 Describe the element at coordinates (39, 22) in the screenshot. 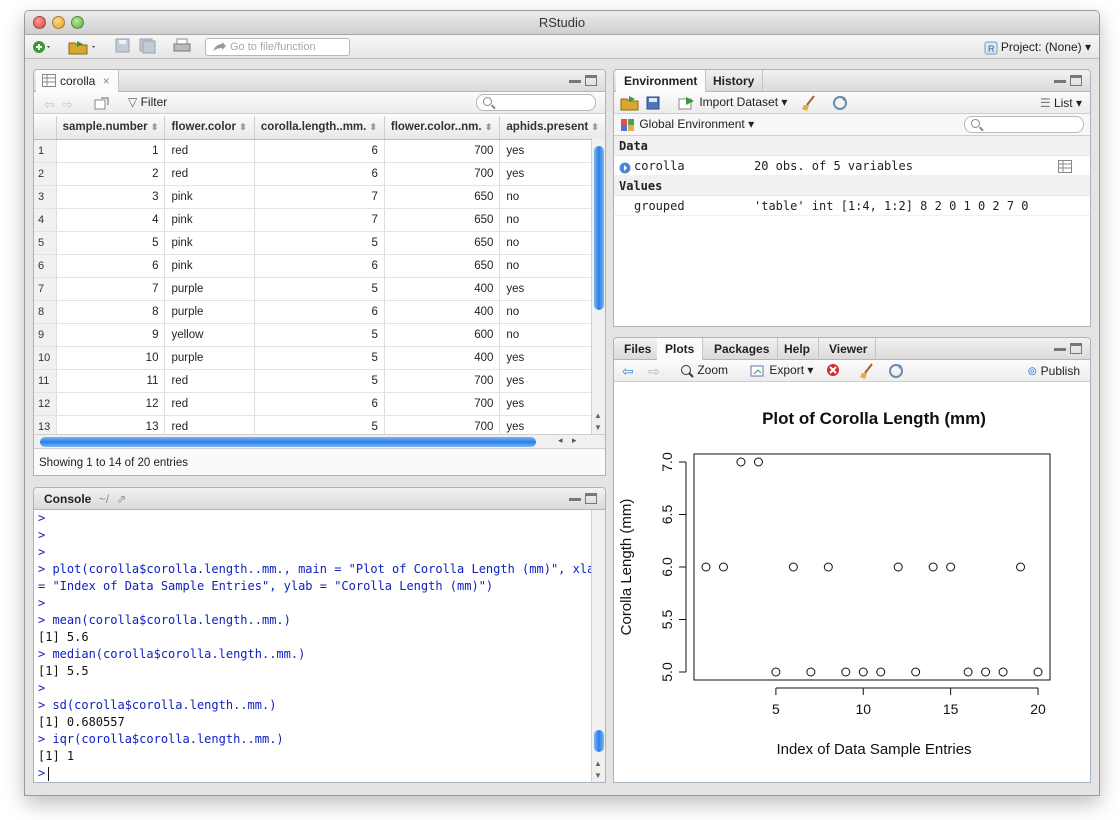

I see `close-window-button` at that location.